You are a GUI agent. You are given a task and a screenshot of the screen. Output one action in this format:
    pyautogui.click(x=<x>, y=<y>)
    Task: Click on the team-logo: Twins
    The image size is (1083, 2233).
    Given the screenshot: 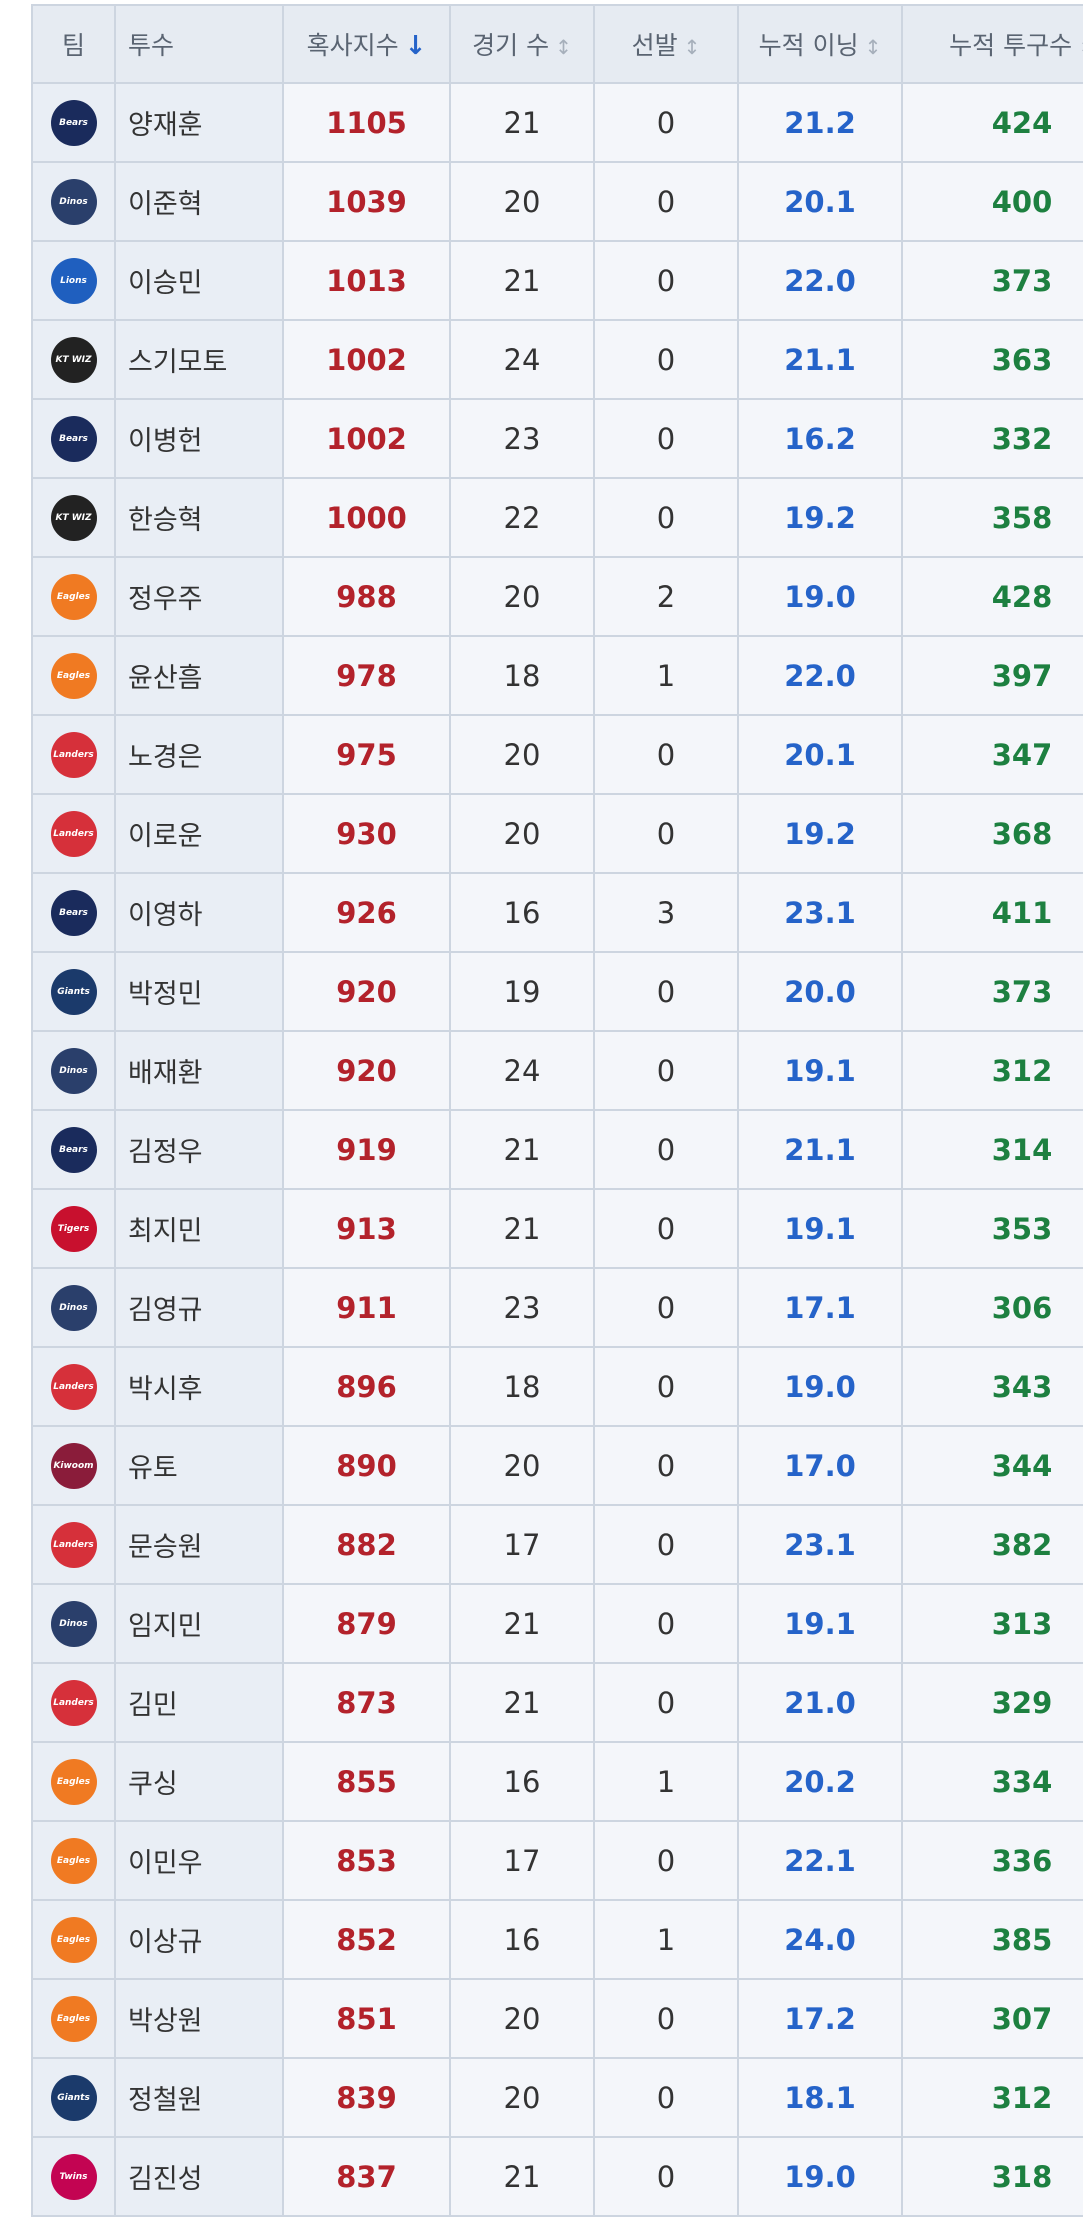 What is the action you would take?
    pyautogui.click(x=73, y=2176)
    